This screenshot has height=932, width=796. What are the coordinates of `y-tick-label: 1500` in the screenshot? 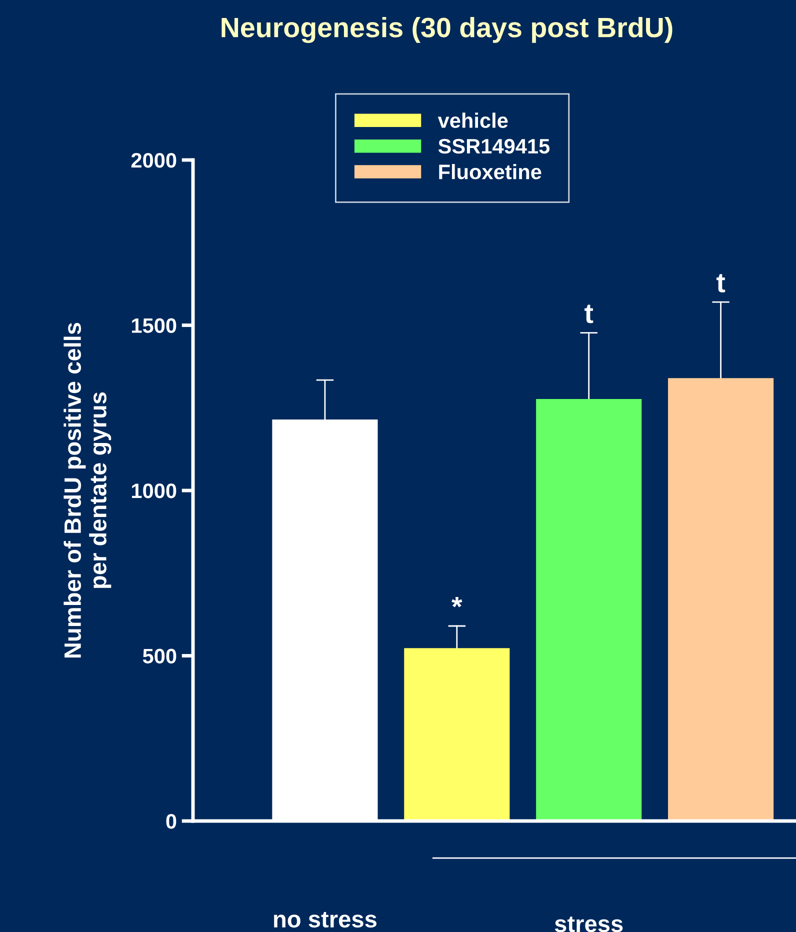 It's located at (154, 326).